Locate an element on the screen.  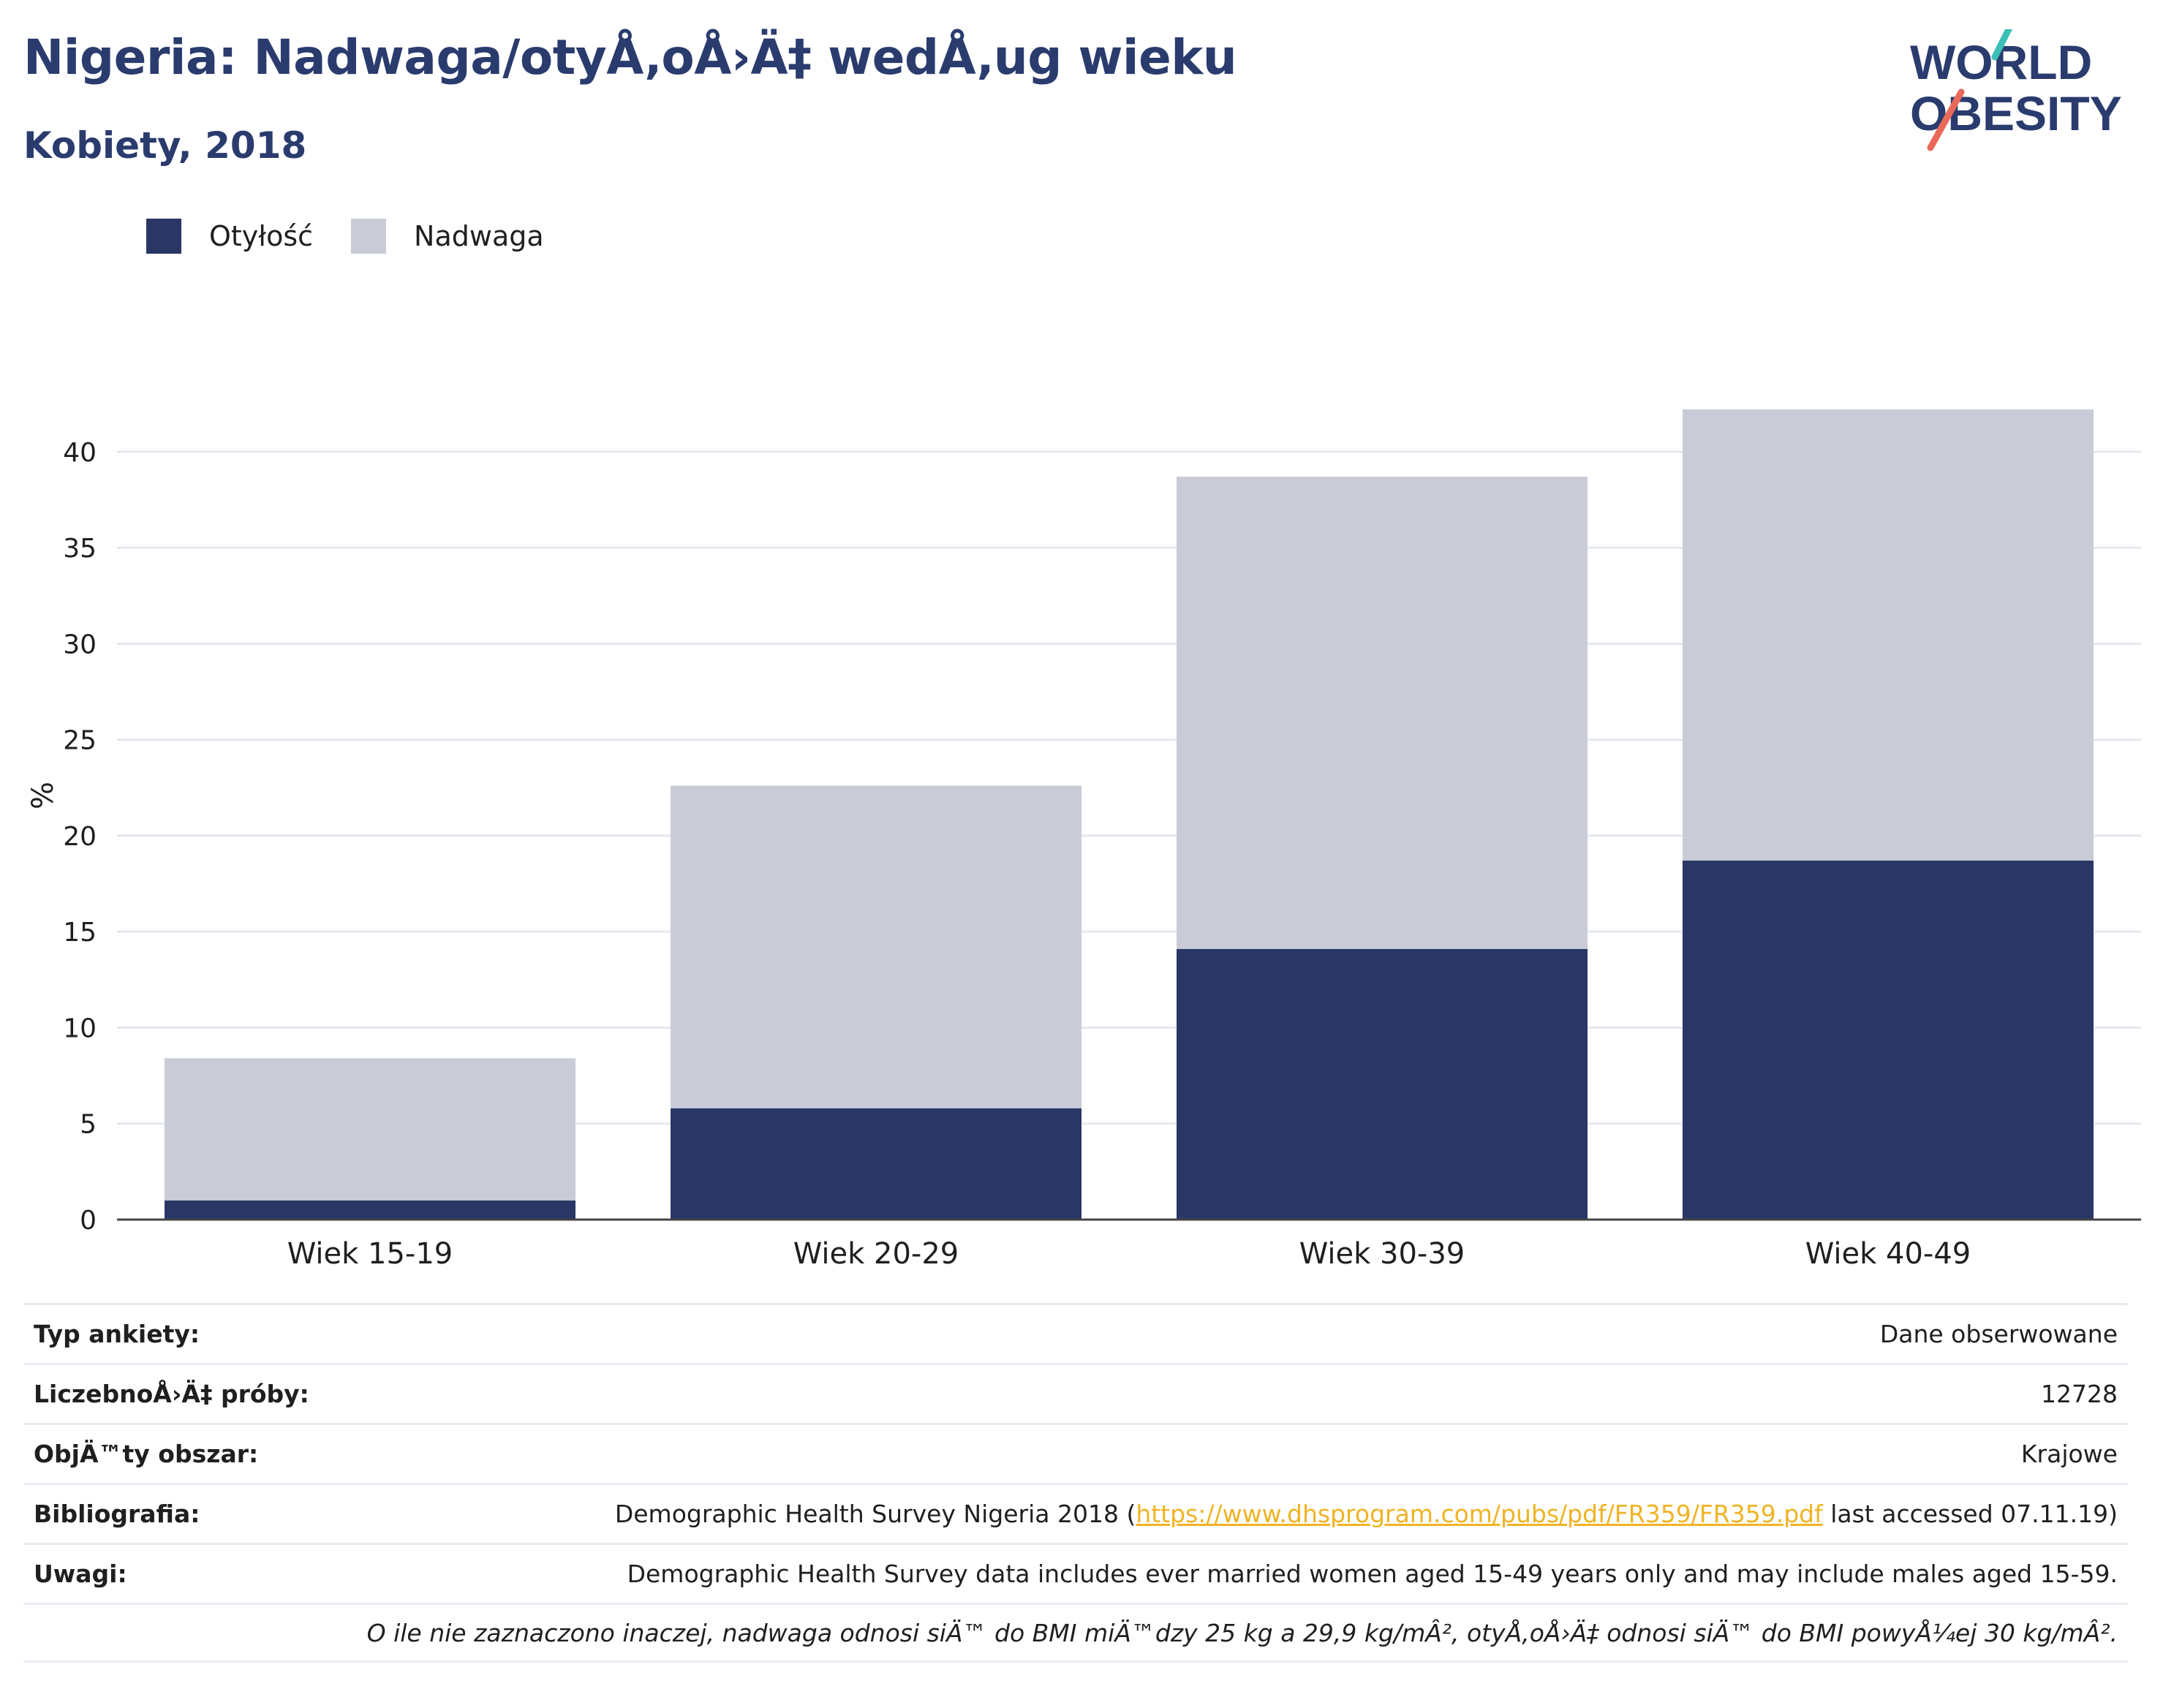
x-tick-label: Wiek 40-49 is located at coordinates (1888, 1254).